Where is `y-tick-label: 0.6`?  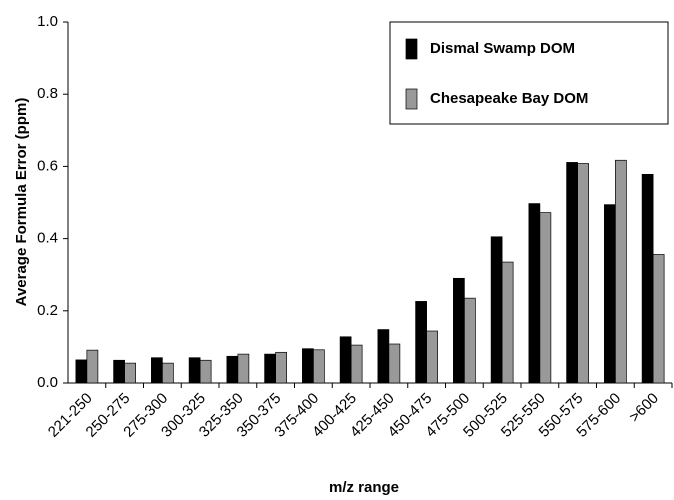
y-tick-label: 0.6 is located at coordinates (47, 165).